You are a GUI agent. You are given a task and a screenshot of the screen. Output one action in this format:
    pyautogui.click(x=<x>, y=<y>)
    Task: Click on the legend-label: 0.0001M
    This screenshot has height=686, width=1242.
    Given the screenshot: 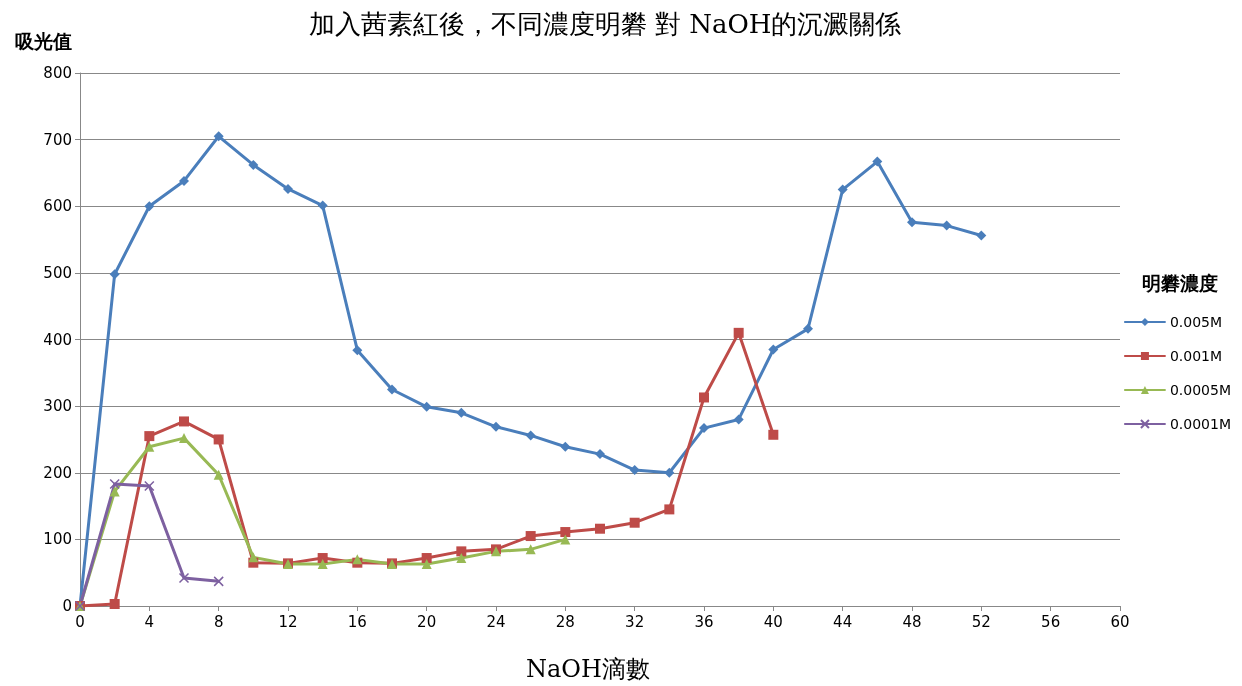 What is the action you would take?
    pyautogui.click(x=1200, y=424)
    